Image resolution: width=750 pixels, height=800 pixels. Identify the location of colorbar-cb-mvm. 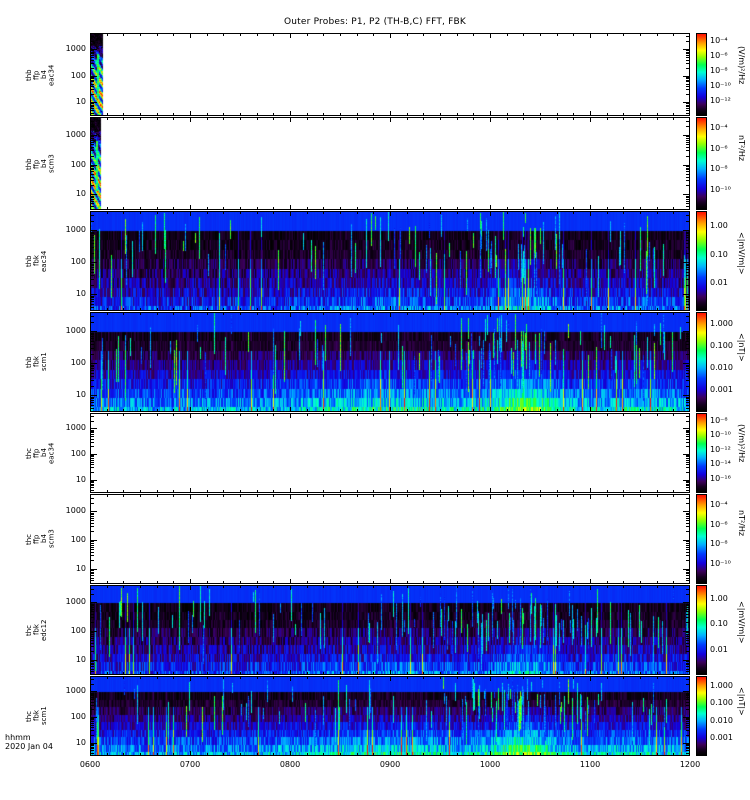
(701, 261).